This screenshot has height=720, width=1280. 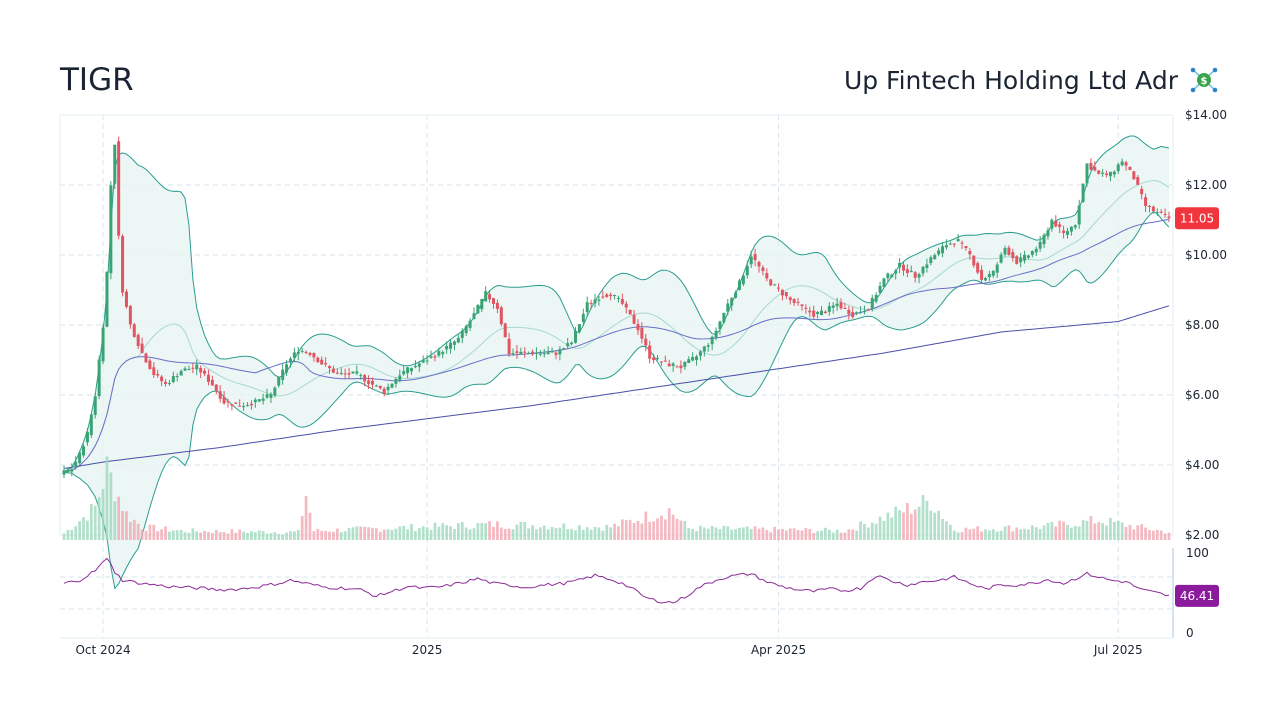 What do you see at coordinates (1206, 255) in the screenshot?
I see `price-tick-label: $10.00` at bounding box center [1206, 255].